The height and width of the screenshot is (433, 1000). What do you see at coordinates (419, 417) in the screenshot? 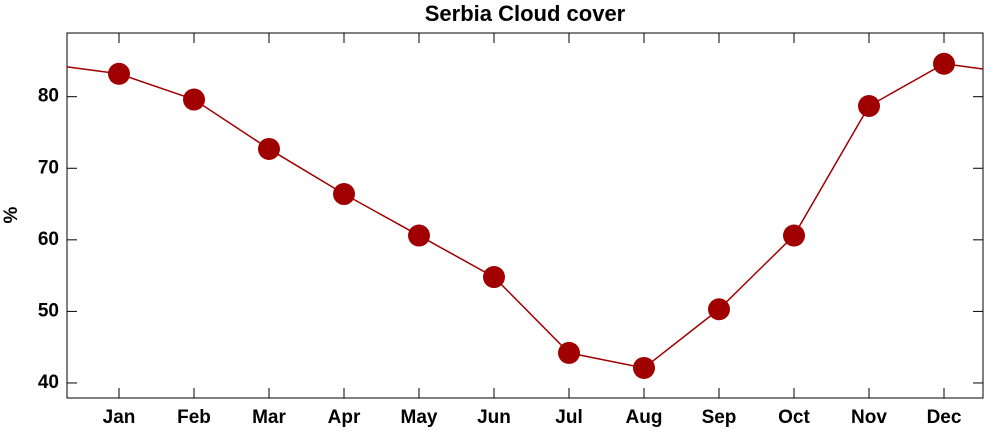
I see `x-tick-label: May` at bounding box center [419, 417].